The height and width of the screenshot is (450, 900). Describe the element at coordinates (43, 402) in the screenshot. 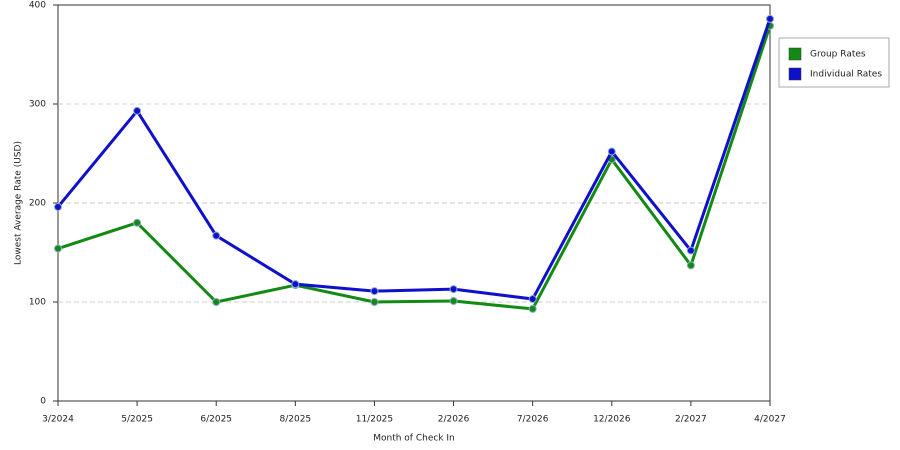

I see `y-tick-label: 0` at that location.